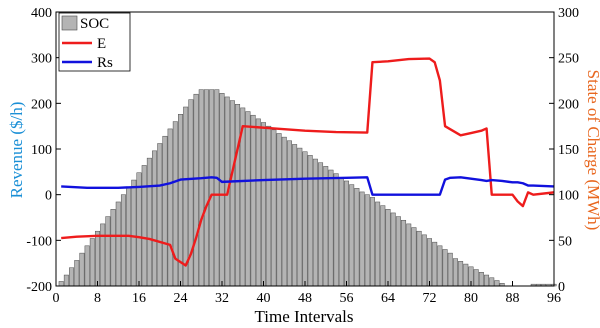  What do you see at coordinates (471, 298) in the screenshot?
I see `x-tick-label: 80` at bounding box center [471, 298].